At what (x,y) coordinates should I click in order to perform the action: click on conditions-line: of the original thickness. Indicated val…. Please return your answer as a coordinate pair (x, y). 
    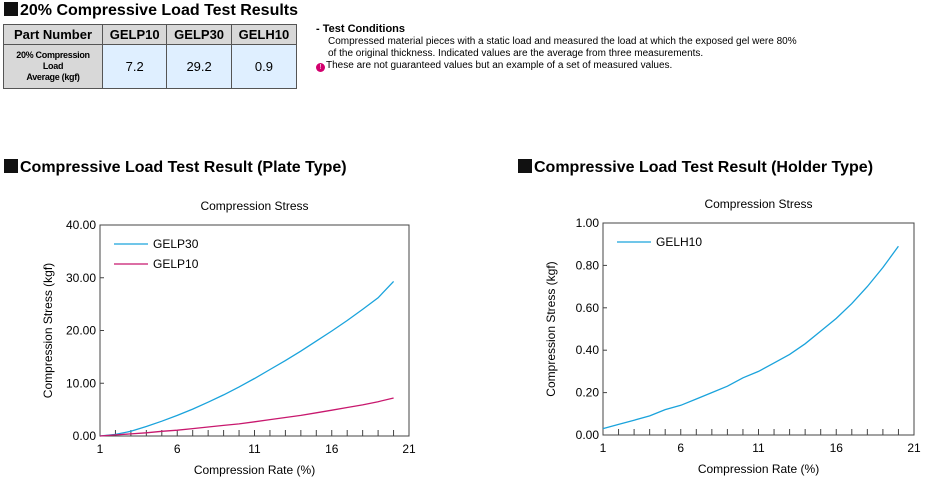
    Looking at the image, I should click on (516, 53).